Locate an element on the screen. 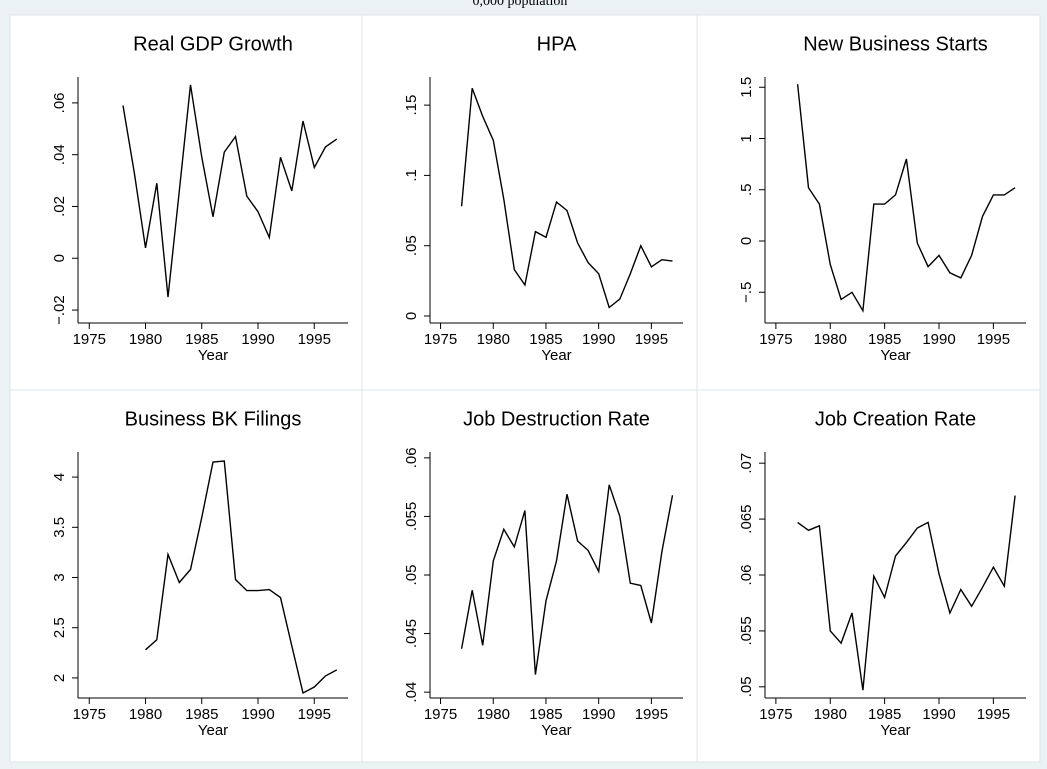 The width and height of the screenshot is (1047, 769). panel-title: Job Creation Rate is located at coordinates (895, 419).